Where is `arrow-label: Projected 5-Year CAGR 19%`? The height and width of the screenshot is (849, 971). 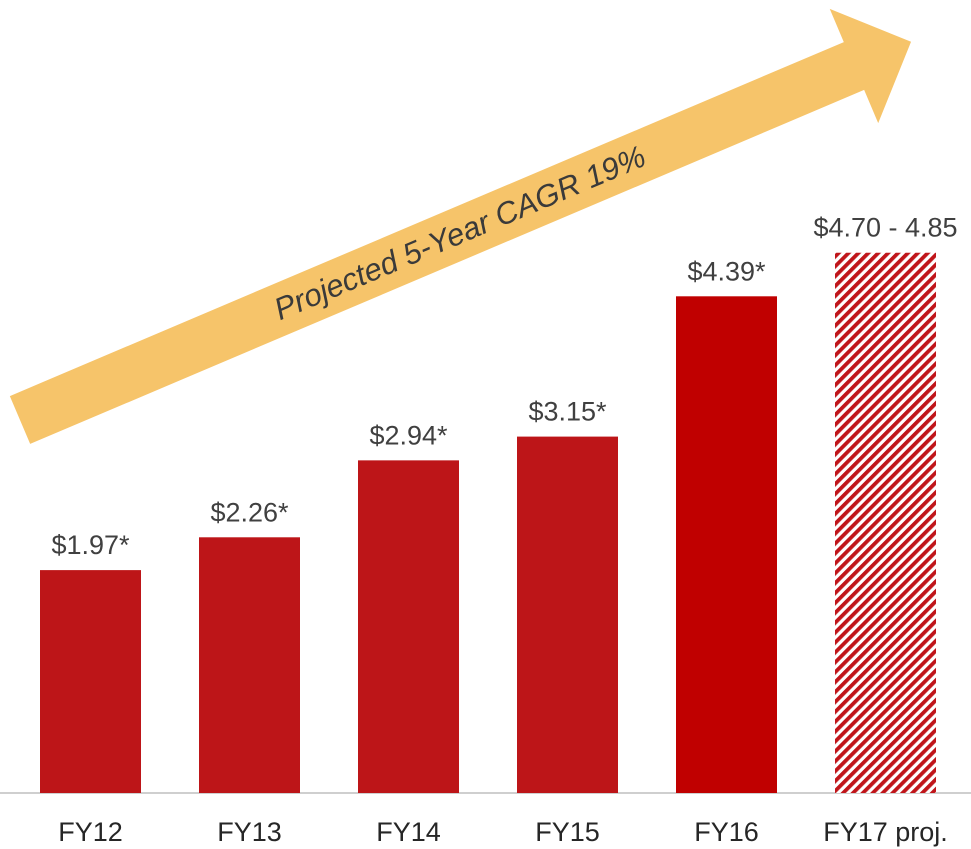
arrow-label: Projected 5-Year CAGR 19% is located at coordinates (460, 233).